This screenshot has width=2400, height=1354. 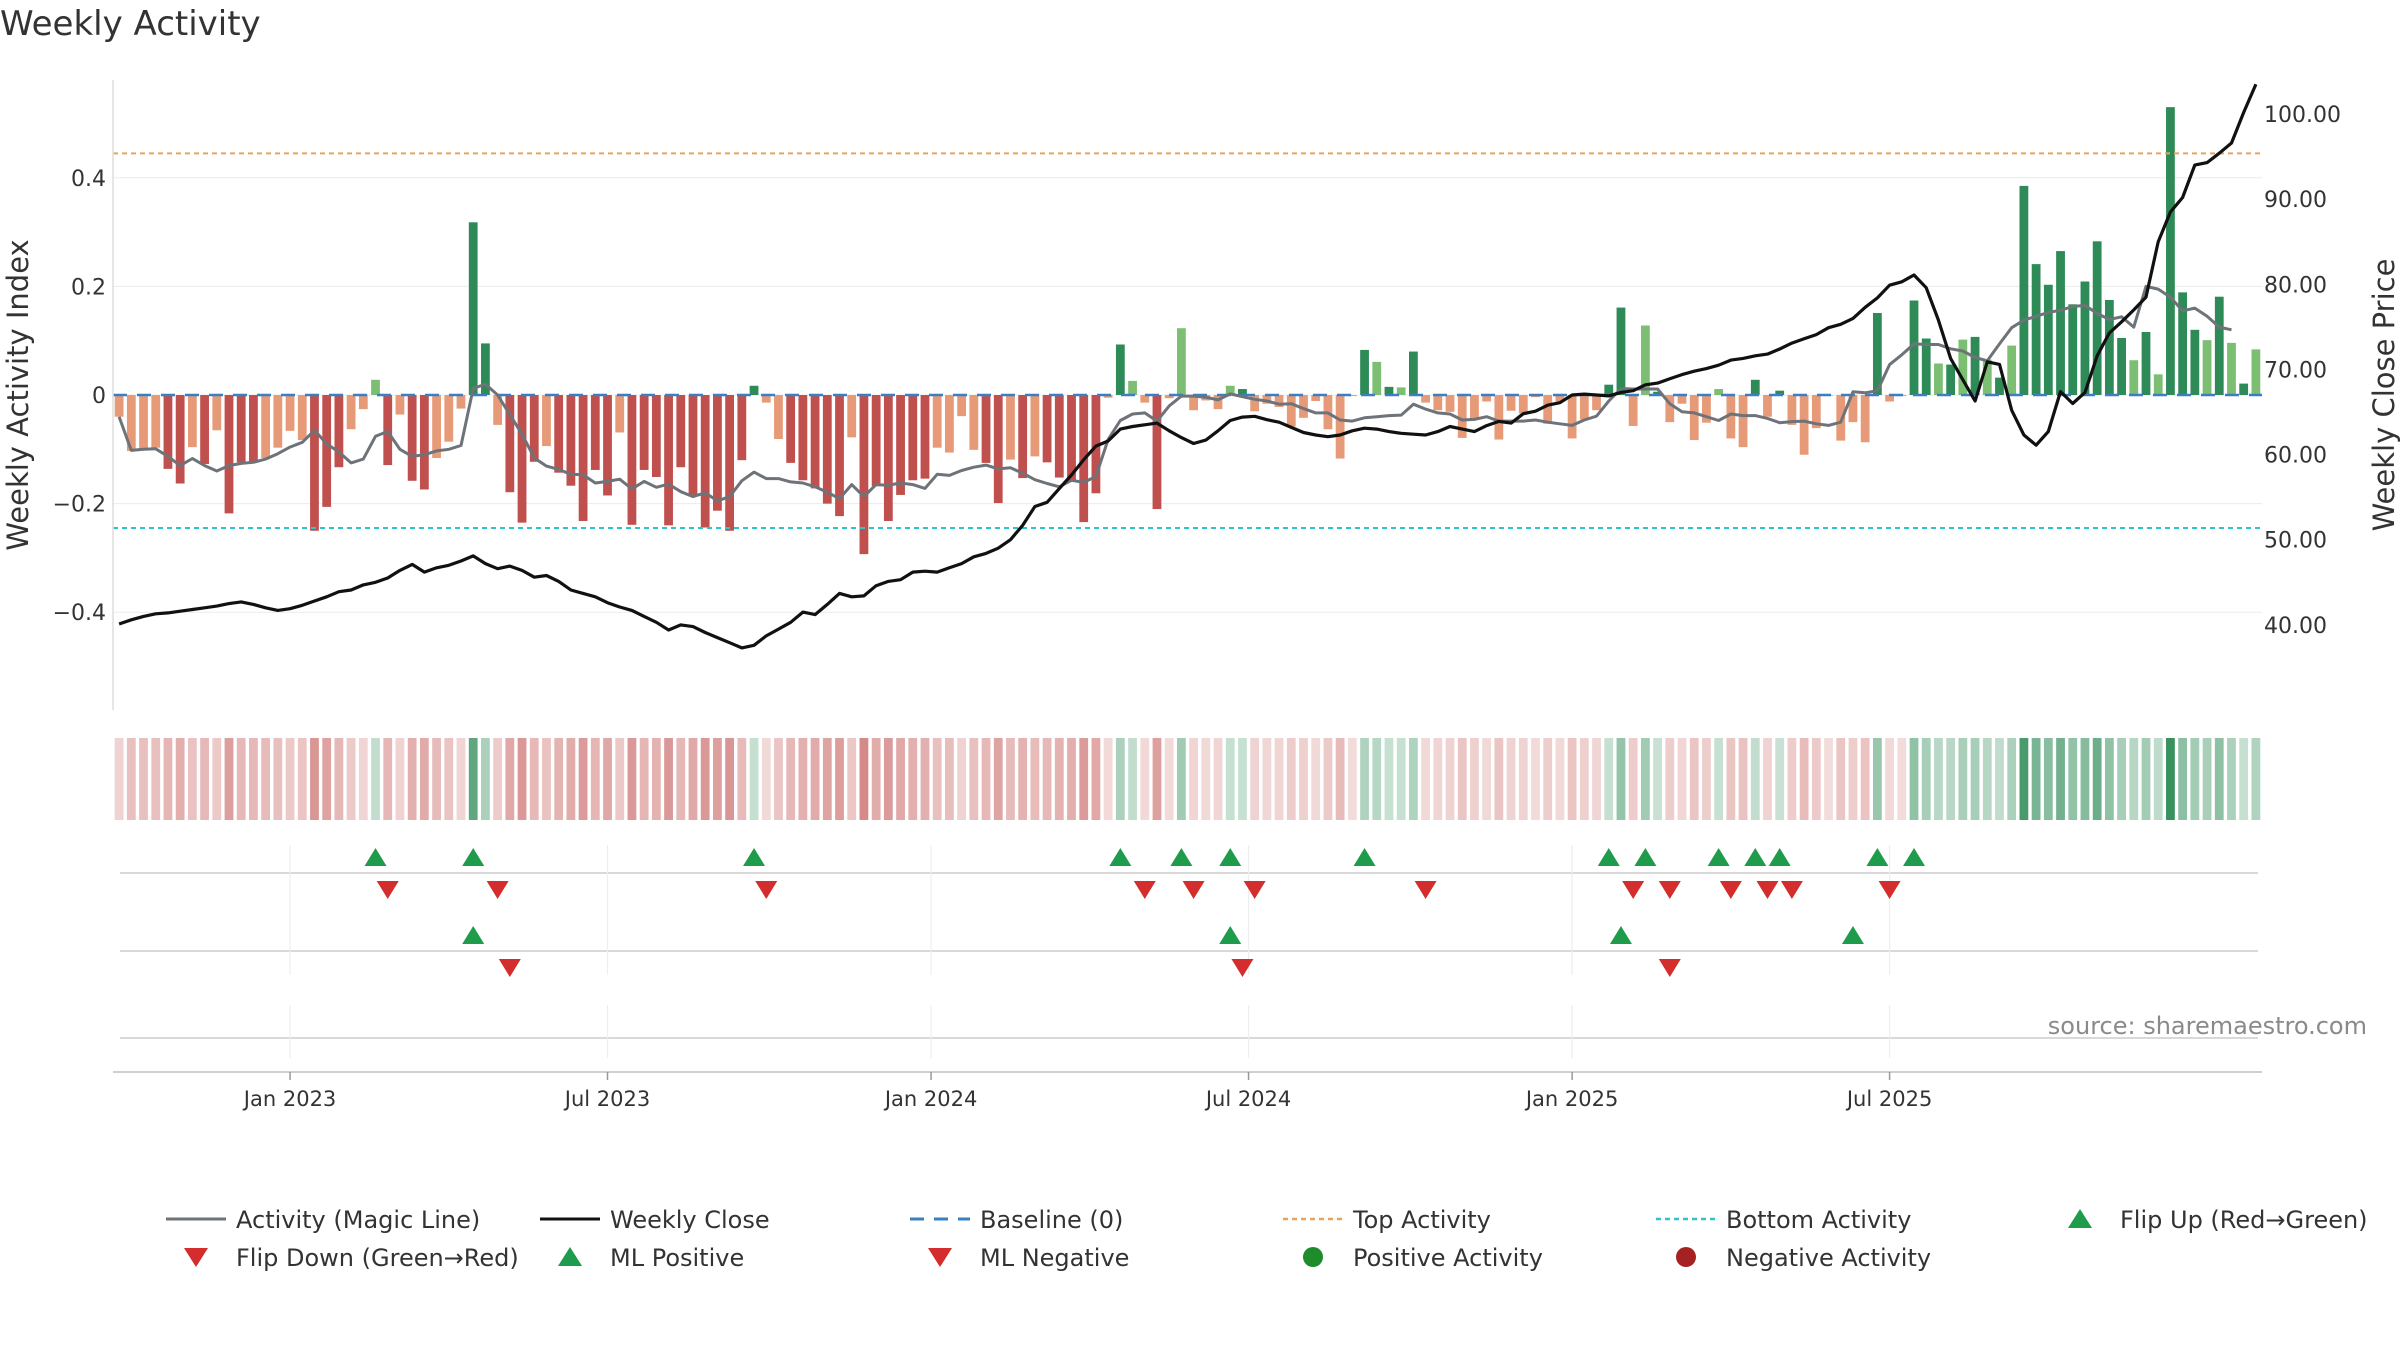 I want to click on right-tick-label: 50.00, so click(x=2295, y=541).